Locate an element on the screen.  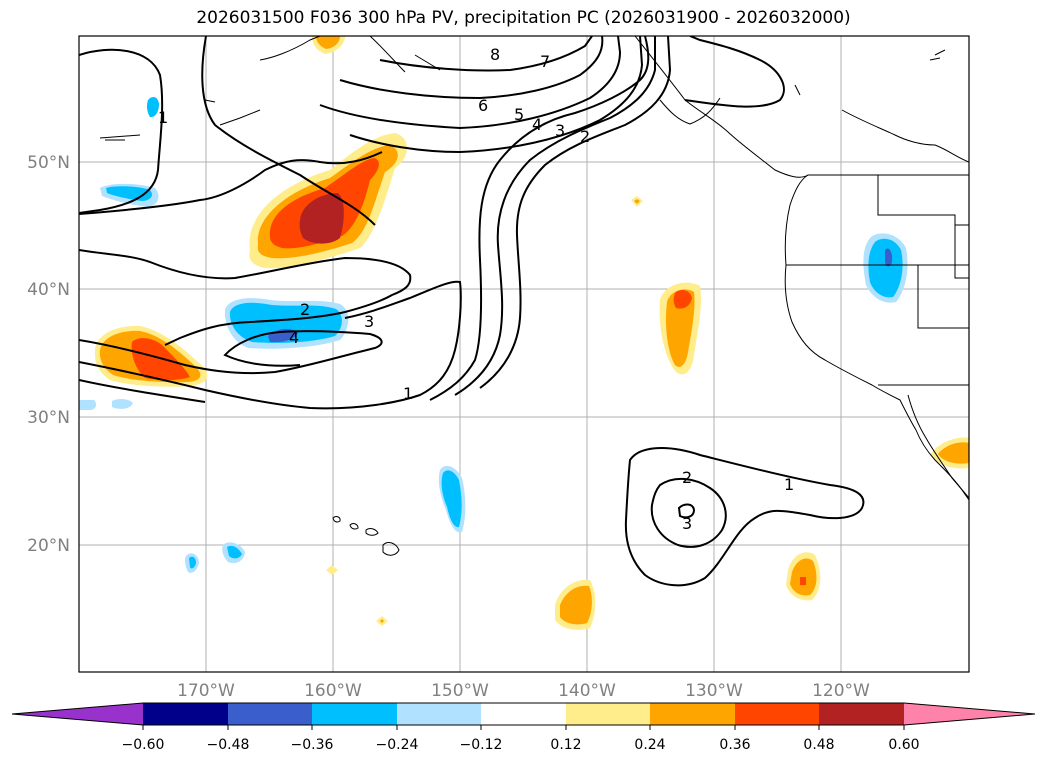
pv-label-1-central: 1 is located at coordinates (408, 393).